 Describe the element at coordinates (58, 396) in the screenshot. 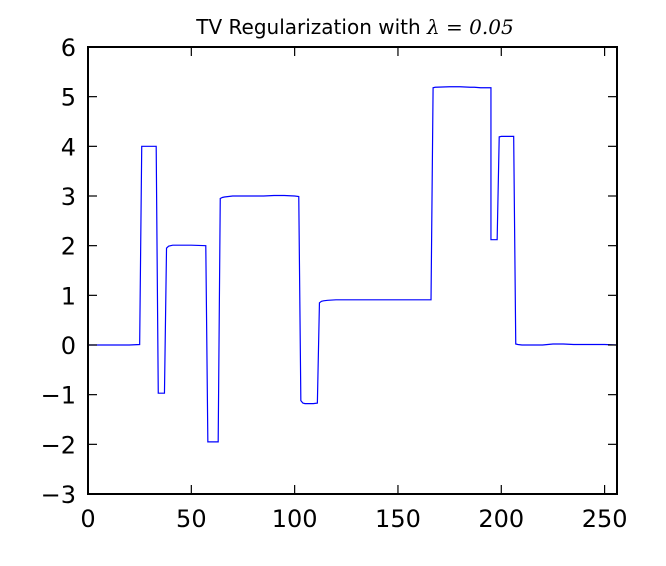

I see `y-tick-label: −1` at that location.